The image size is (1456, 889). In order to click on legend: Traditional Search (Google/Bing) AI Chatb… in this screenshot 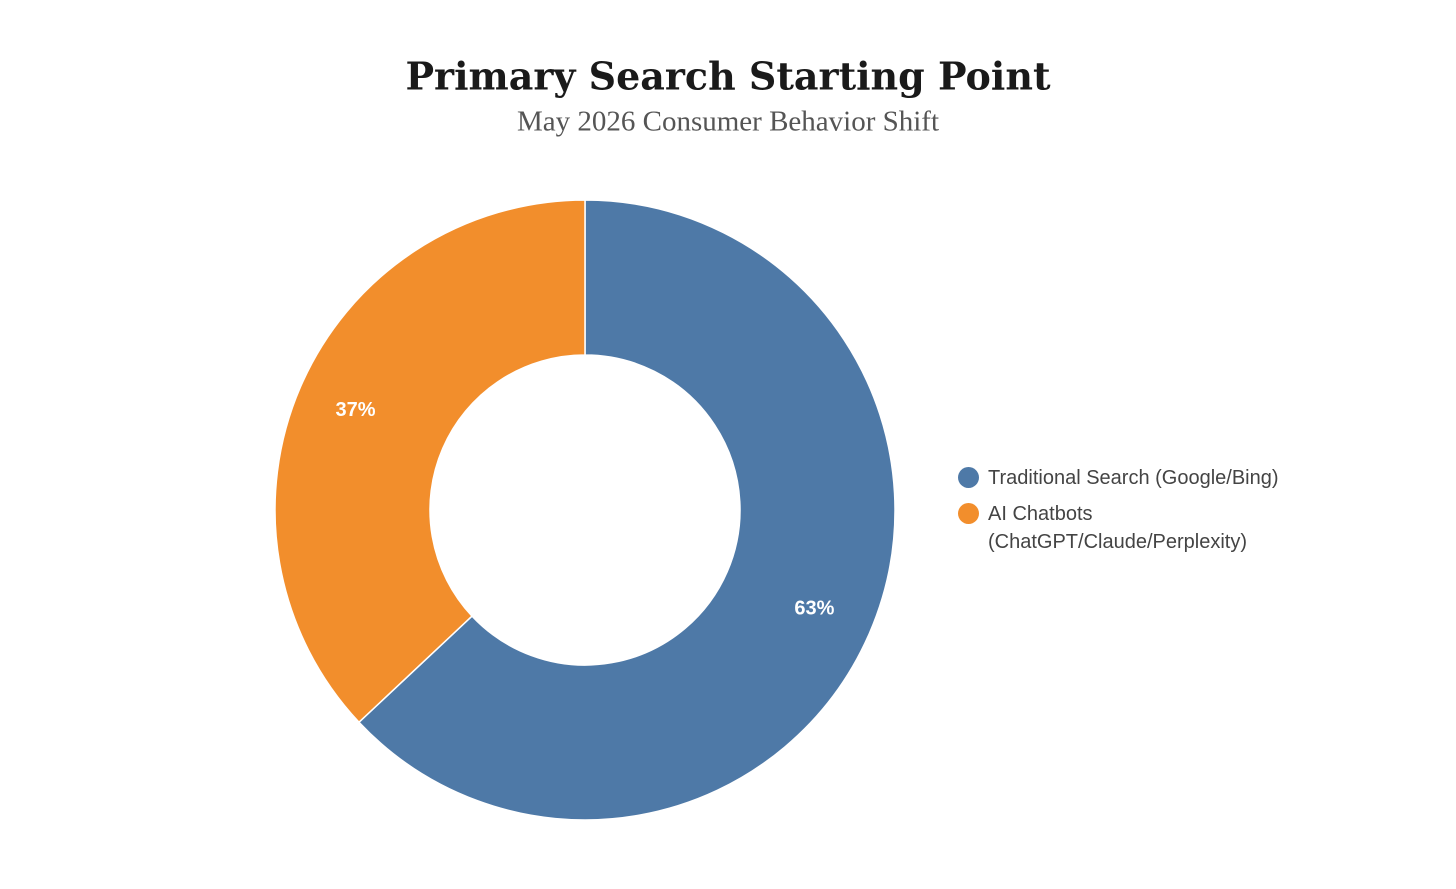, I will do `click(1128, 514)`.